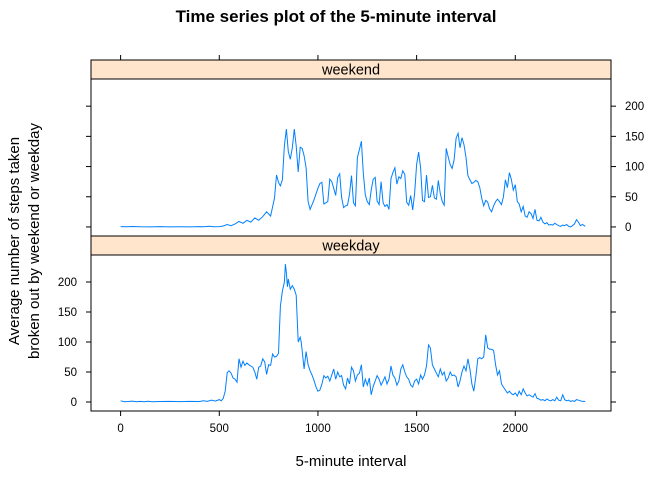  What do you see at coordinates (631, 198) in the screenshot?
I see `y-tick-label-weekend: 50` at bounding box center [631, 198].